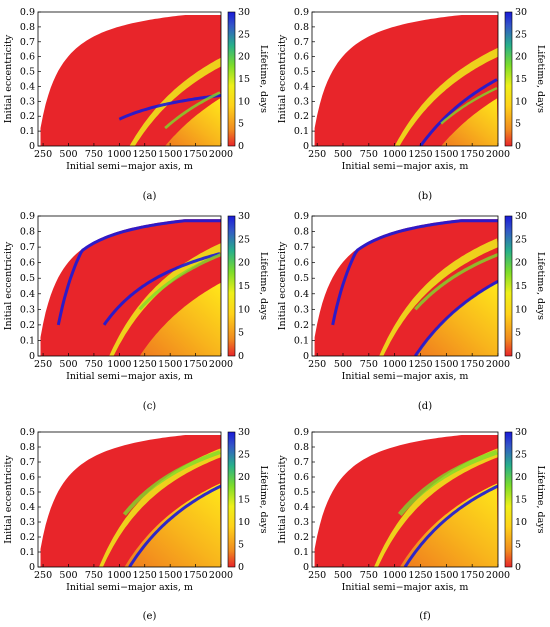 The image size is (550, 627). I want to click on red-region, so click(406, 80).